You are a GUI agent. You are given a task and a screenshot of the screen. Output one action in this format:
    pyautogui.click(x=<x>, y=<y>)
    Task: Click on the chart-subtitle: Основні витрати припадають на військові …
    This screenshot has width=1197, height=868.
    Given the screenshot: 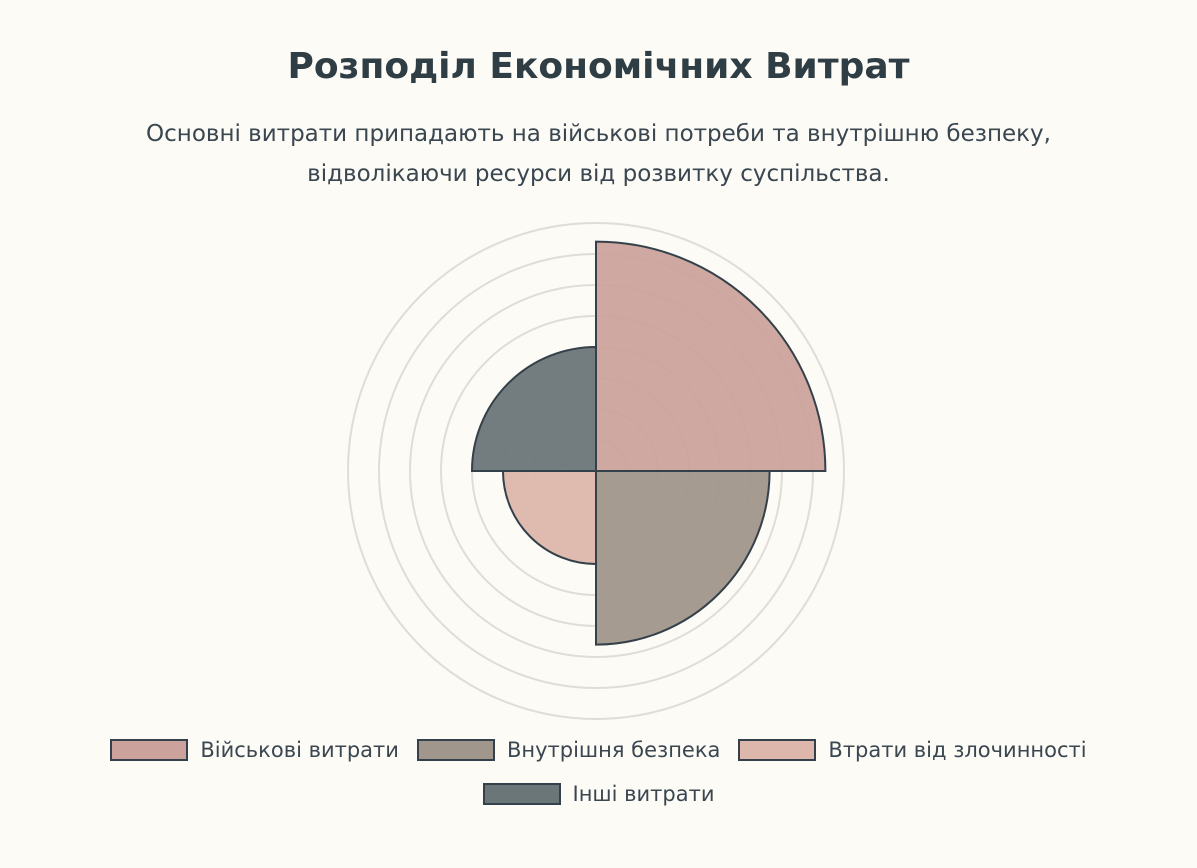 What is the action you would take?
    pyautogui.click(x=598, y=154)
    